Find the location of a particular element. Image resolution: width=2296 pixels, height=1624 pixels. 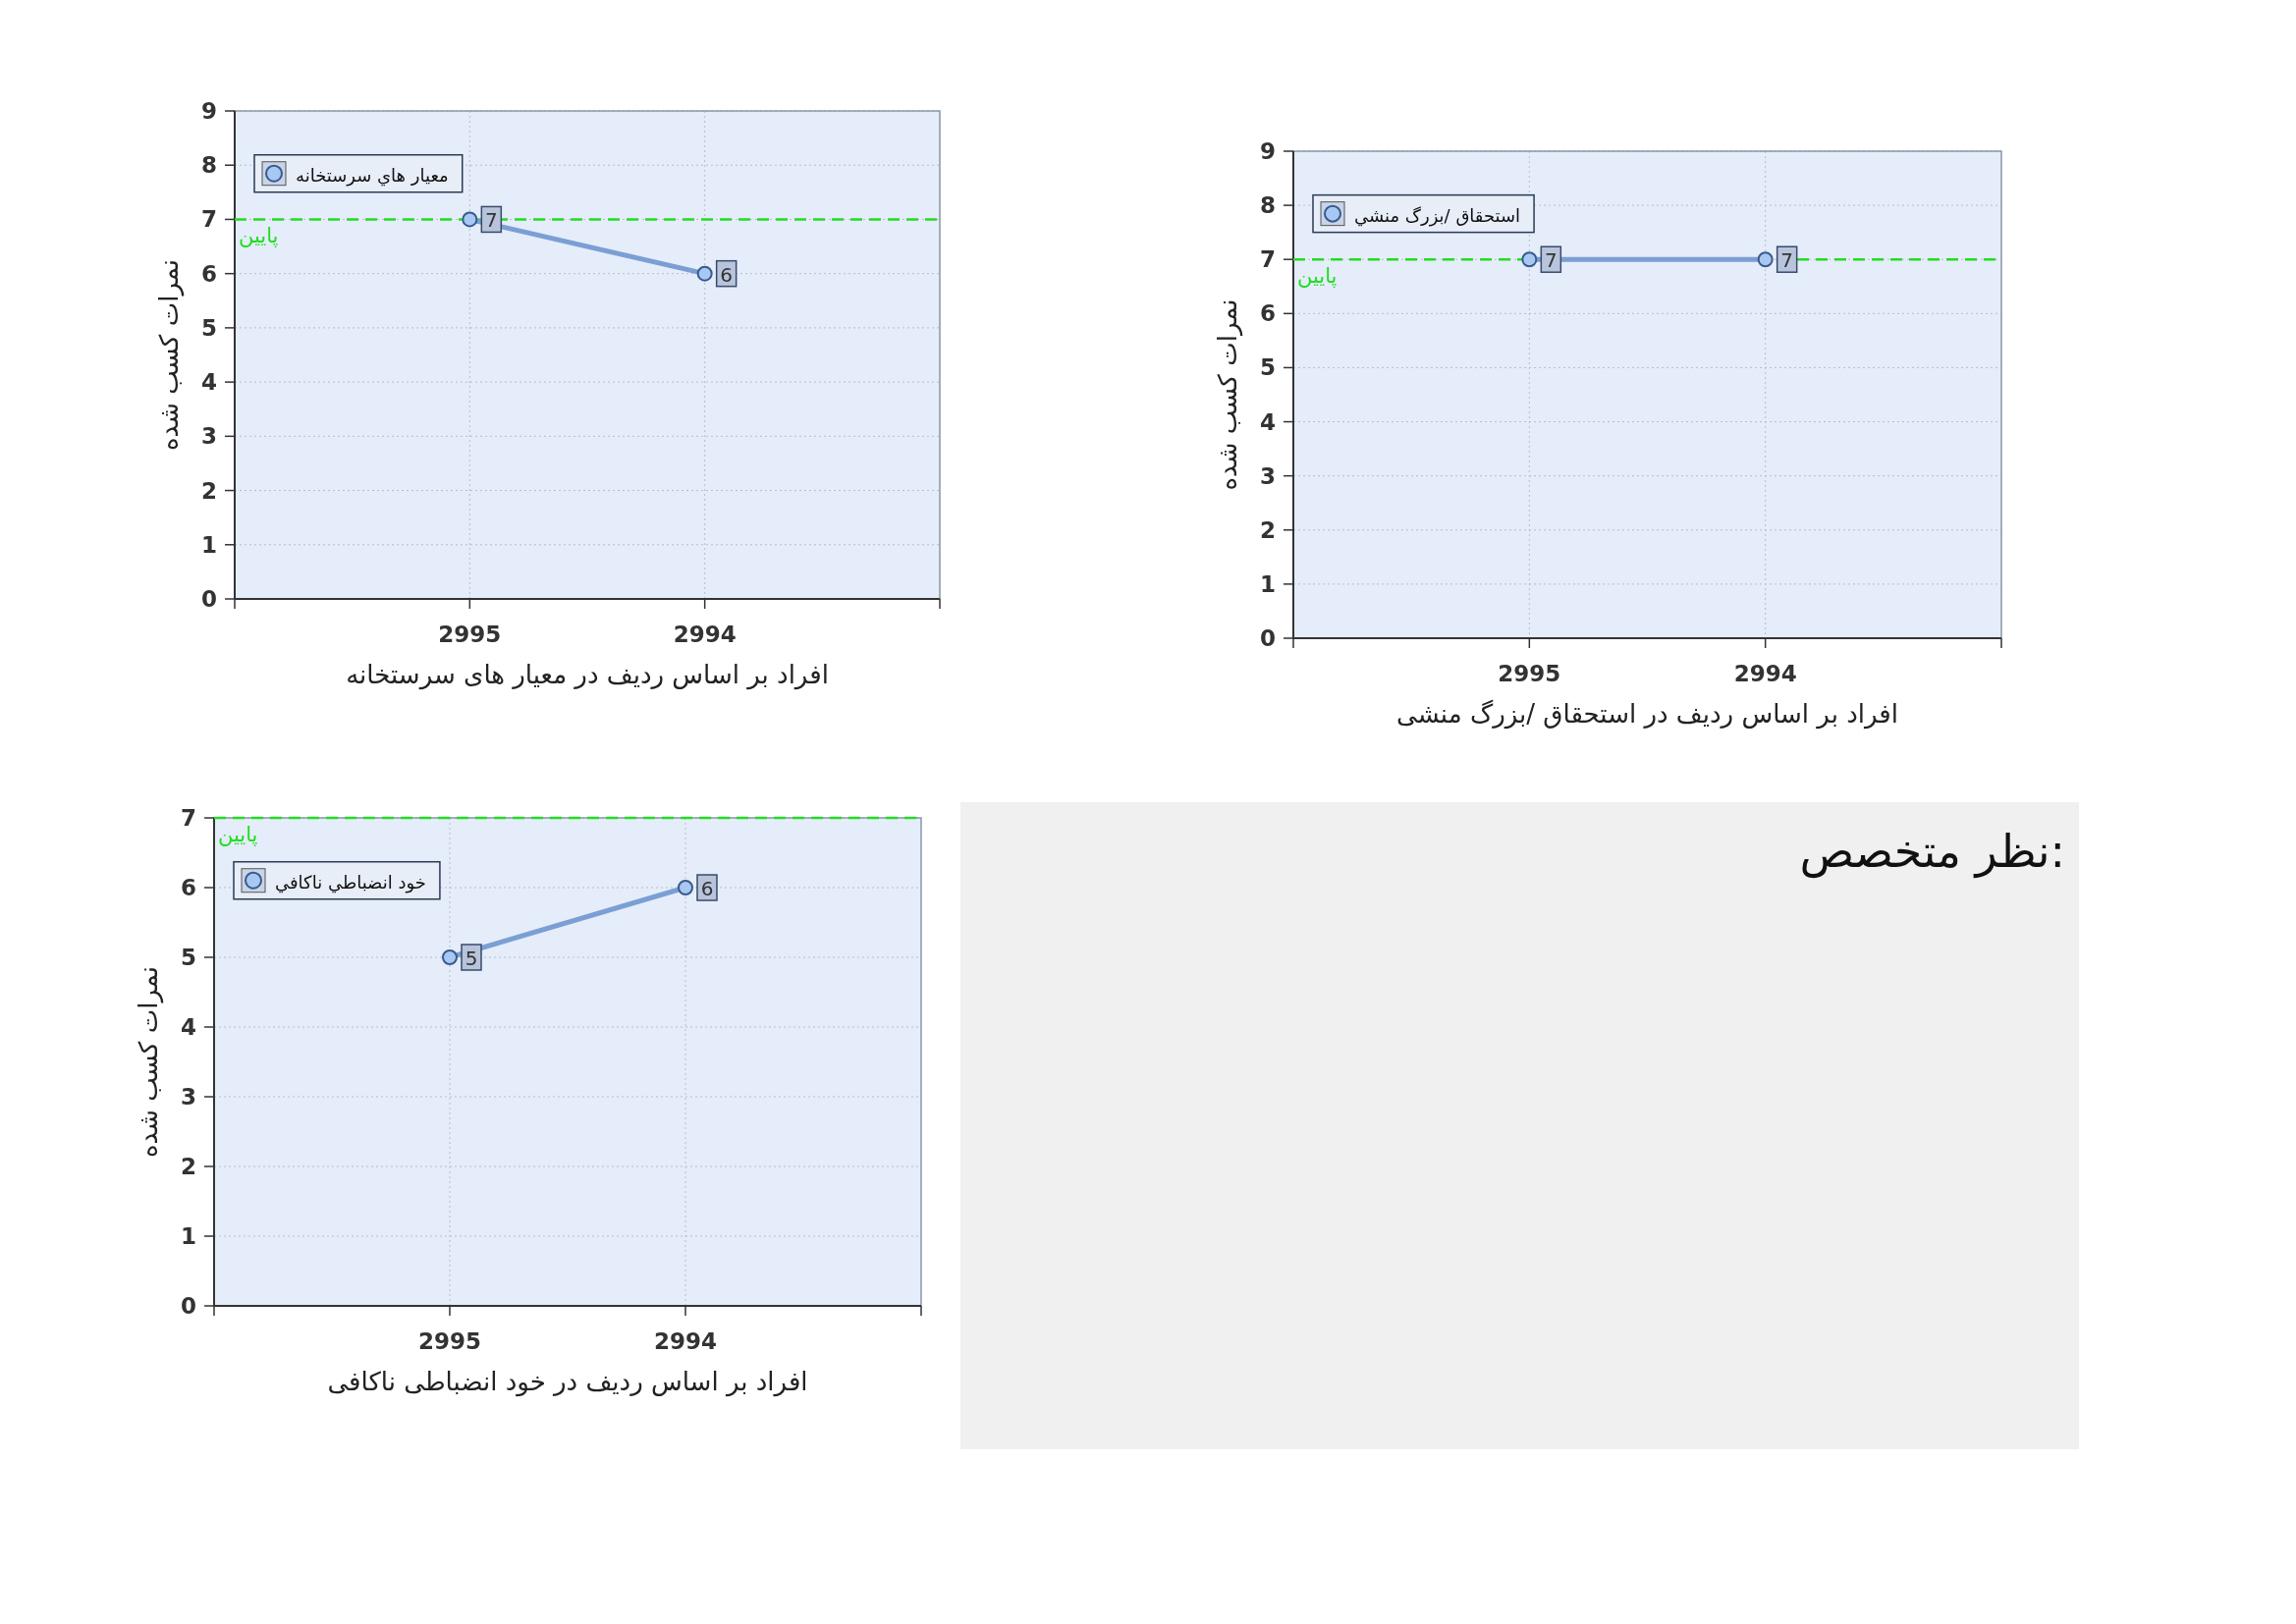

legend-label: خود انضباطي ناكافي is located at coordinates (350, 882).